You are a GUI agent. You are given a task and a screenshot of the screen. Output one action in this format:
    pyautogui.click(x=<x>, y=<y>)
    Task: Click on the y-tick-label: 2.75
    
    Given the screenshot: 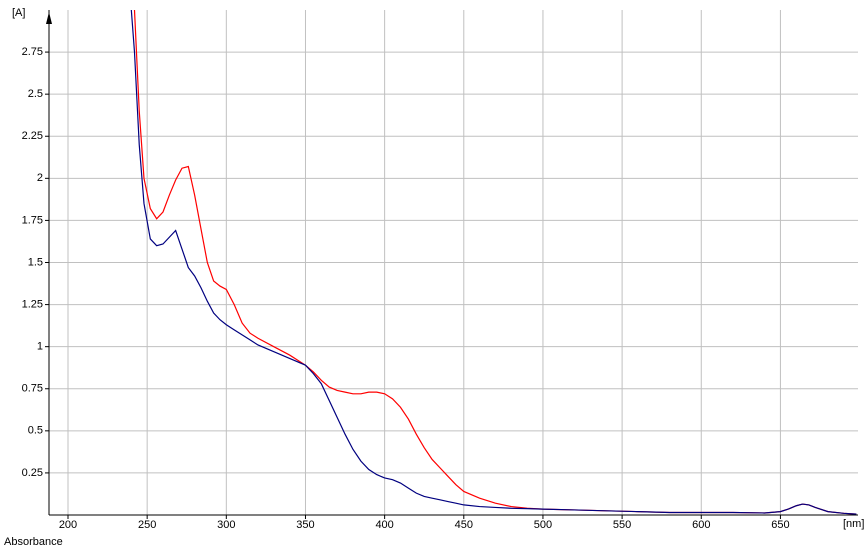 What is the action you would take?
    pyautogui.click(x=32, y=52)
    